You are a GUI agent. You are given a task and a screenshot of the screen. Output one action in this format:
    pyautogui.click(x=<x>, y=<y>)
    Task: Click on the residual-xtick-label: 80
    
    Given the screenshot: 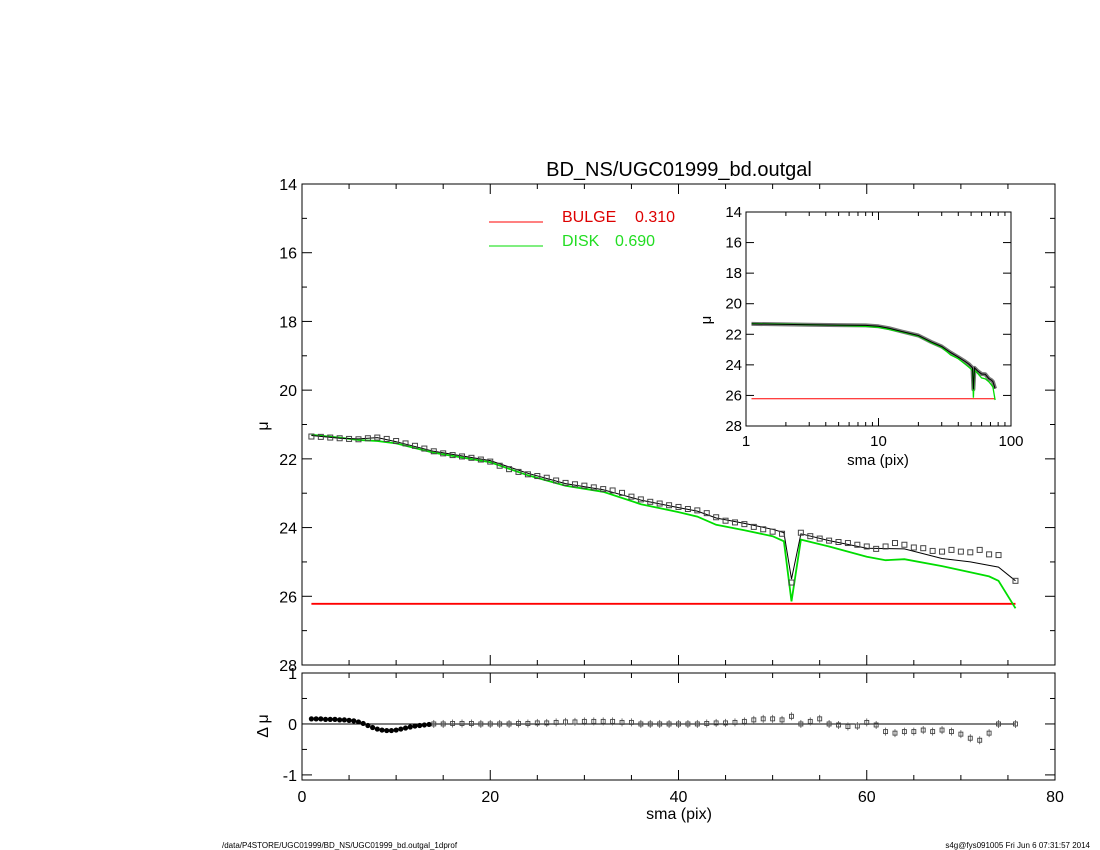 What is the action you would take?
    pyautogui.click(x=1055, y=797)
    